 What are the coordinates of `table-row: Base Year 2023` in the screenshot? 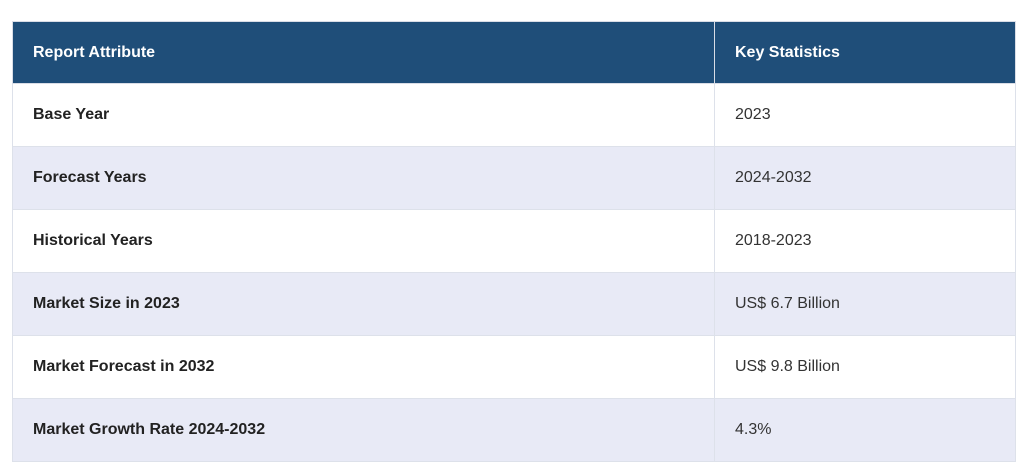 It's located at (514, 115).